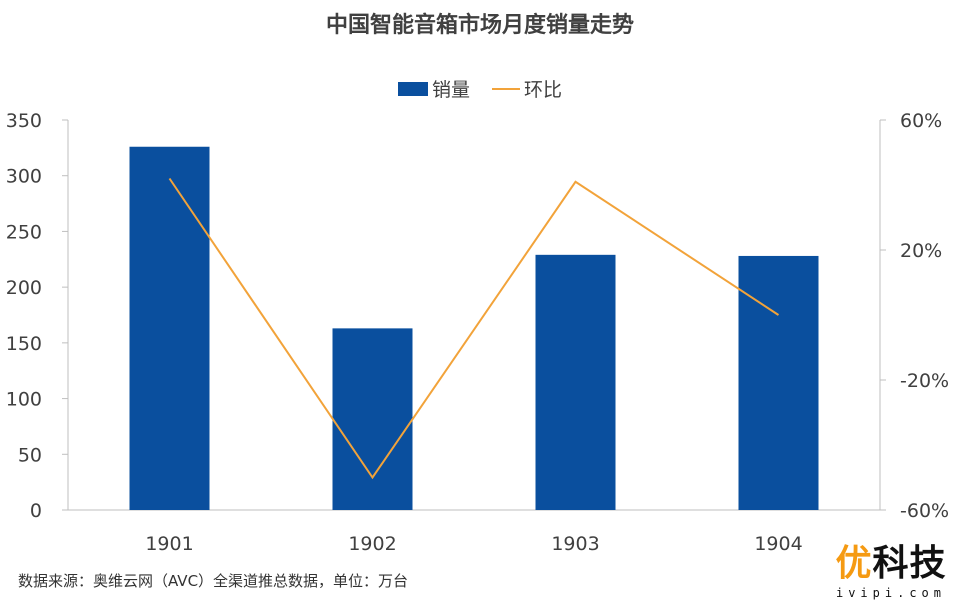  What do you see at coordinates (451, 90) in the screenshot?
I see `legend-label-sales: 销量` at bounding box center [451, 90].